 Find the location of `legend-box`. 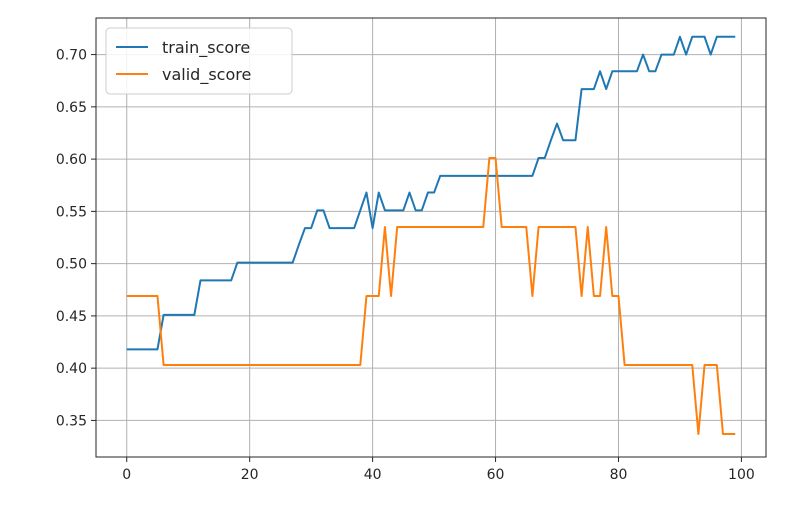

legend-box is located at coordinates (199, 61).